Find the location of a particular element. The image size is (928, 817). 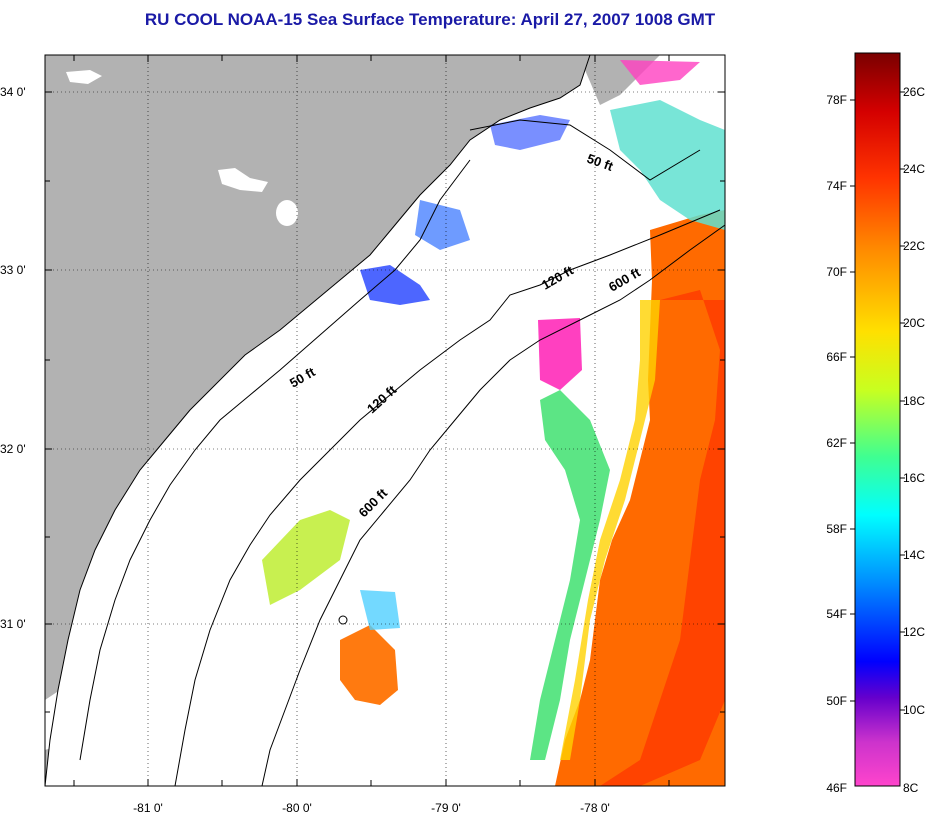

lat-label: 33 0' is located at coordinates (13, 270).